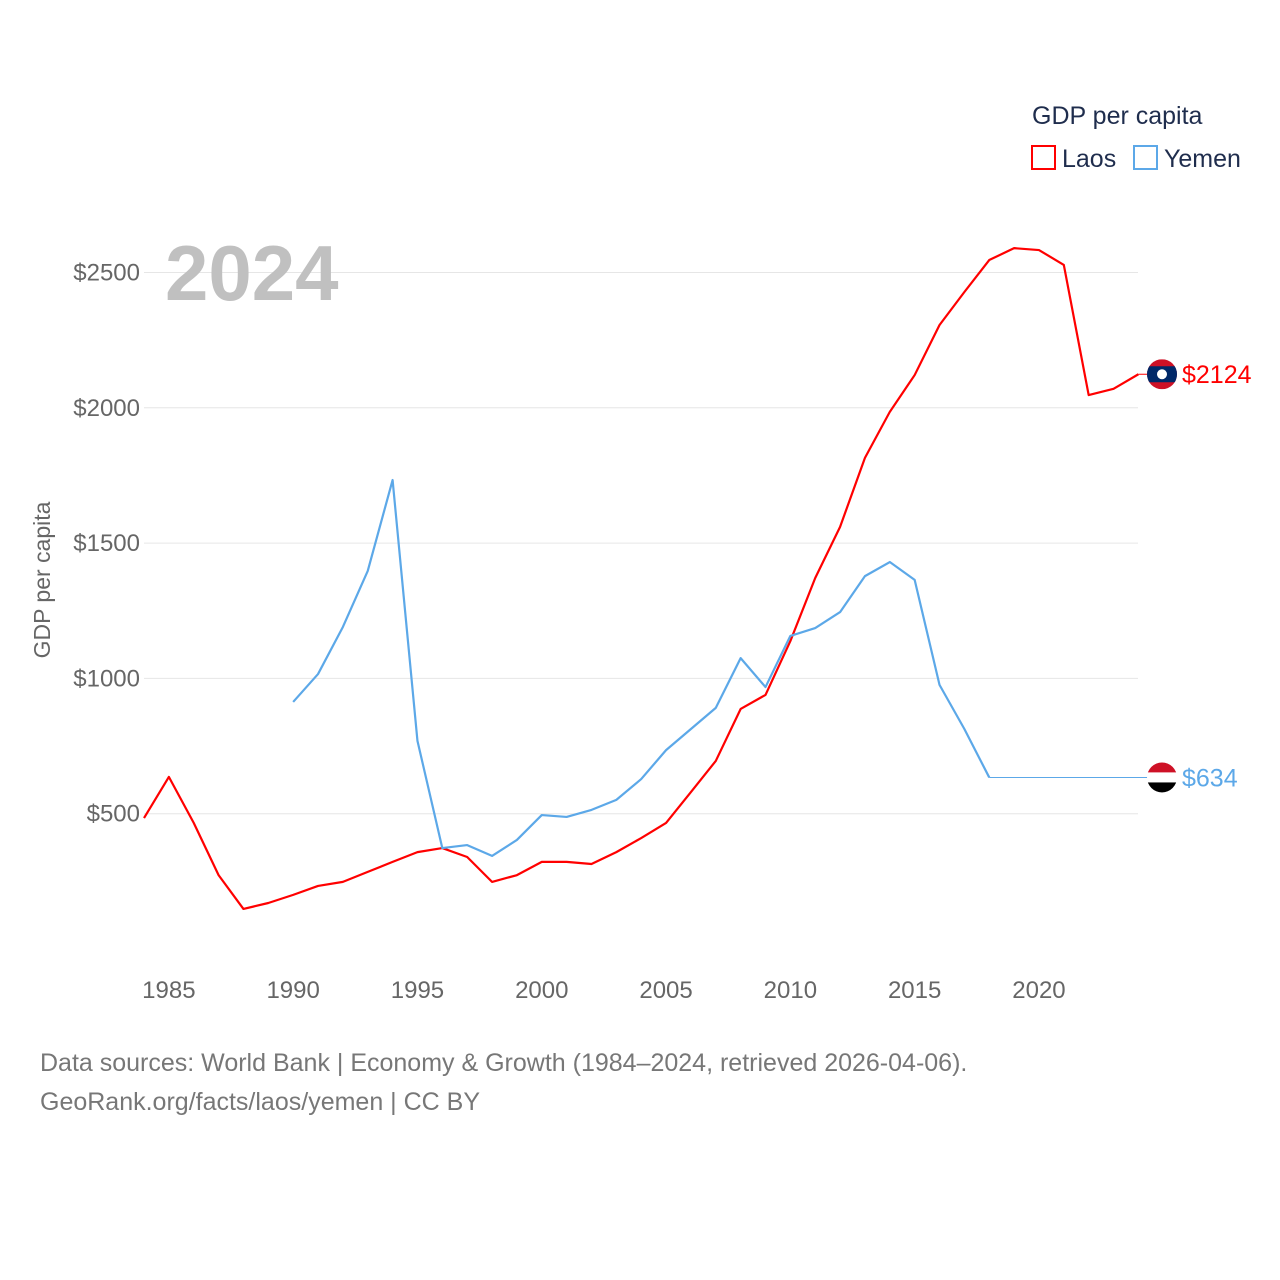 The width and height of the screenshot is (1280, 1280). Describe the element at coordinates (106, 678) in the screenshot. I see `y-tick-label: $1000` at that location.